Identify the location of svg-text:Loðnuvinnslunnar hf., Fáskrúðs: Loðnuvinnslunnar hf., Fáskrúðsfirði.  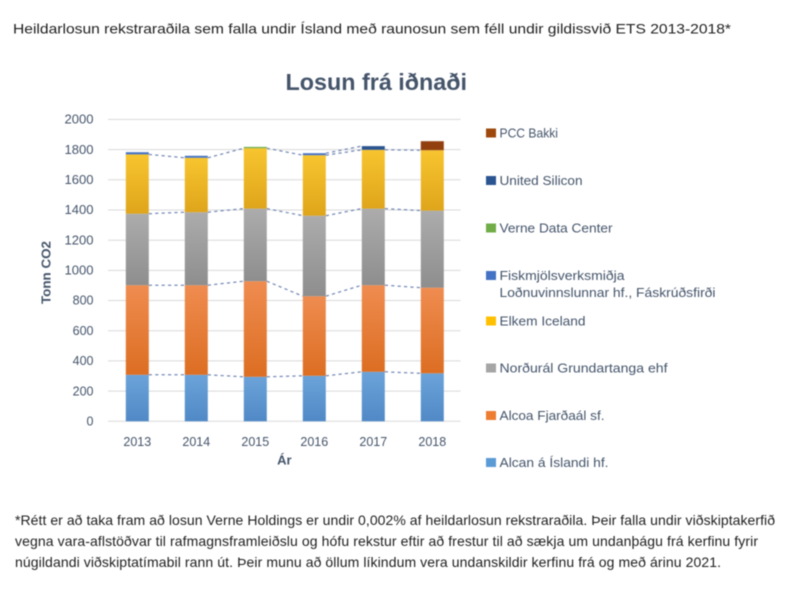
(608, 293).